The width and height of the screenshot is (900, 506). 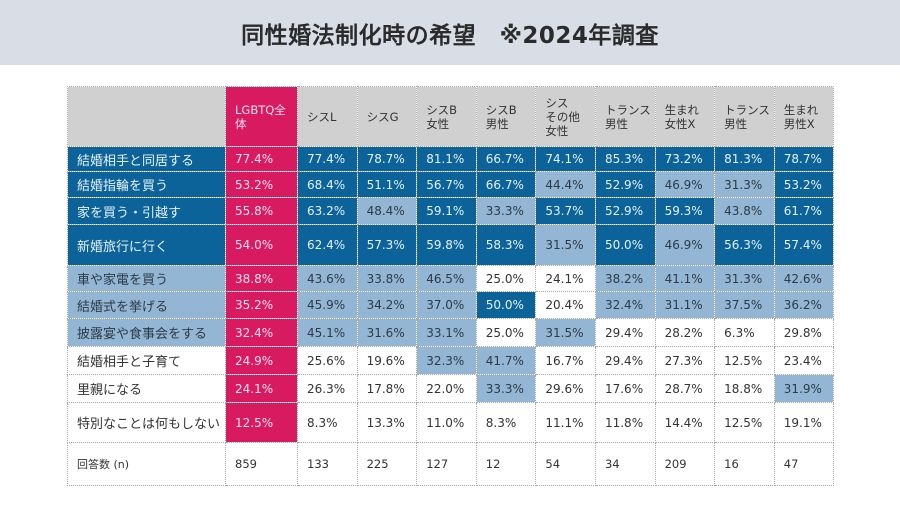 What do you see at coordinates (804, 422) in the screenshot?
I see `value-cell: 19.1%` at bounding box center [804, 422].